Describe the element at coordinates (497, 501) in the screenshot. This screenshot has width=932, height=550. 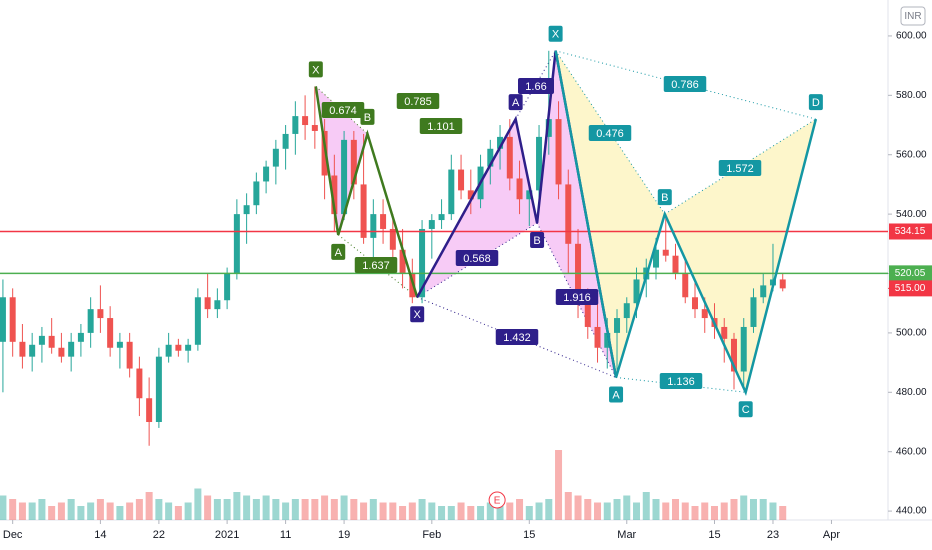
I see `earnings-label: E` at that location.